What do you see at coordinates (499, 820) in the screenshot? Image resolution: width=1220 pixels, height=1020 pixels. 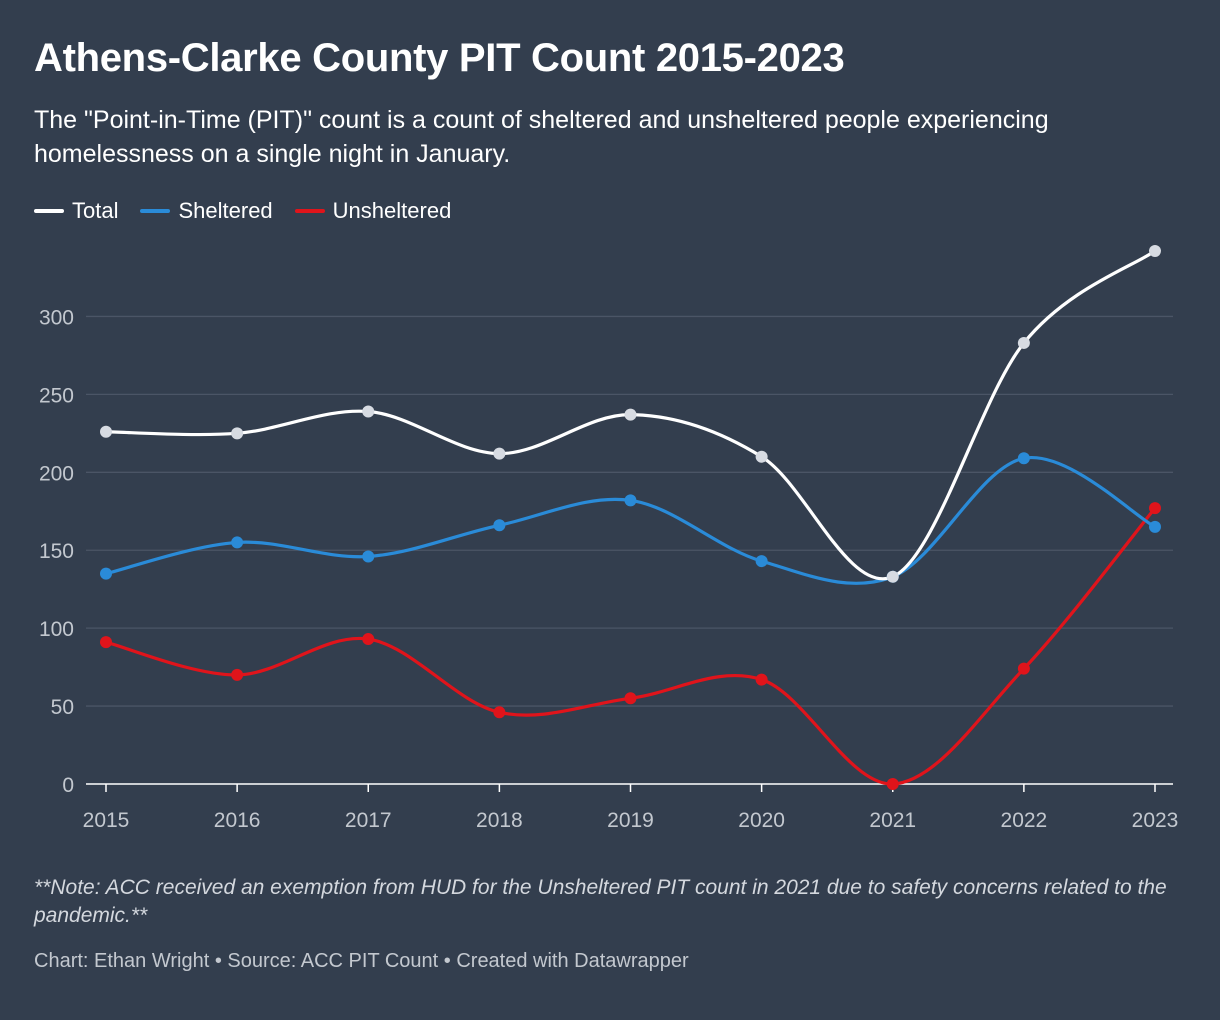 I see `x-tick-label-2018: 2018` at bounding box center [499, 820].